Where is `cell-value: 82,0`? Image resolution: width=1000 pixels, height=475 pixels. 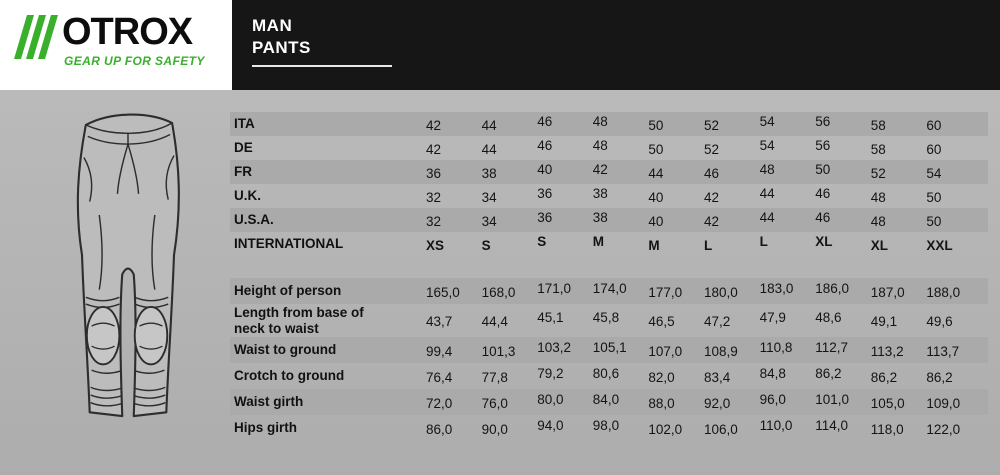
cell-value: 82,0 is located at coordinates (661, 377).